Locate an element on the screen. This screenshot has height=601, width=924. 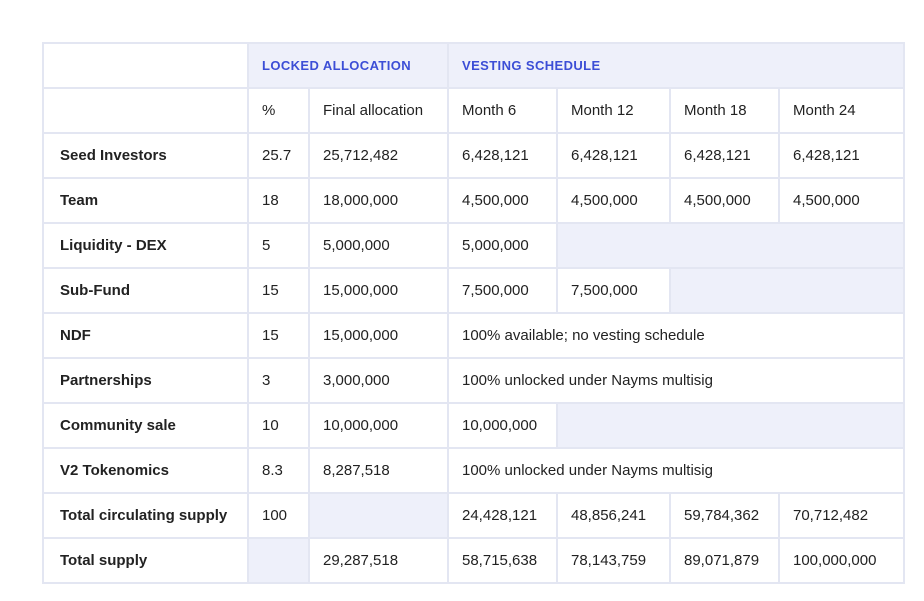
cell-percent: 25.7 is located at coordinates (278, 155).